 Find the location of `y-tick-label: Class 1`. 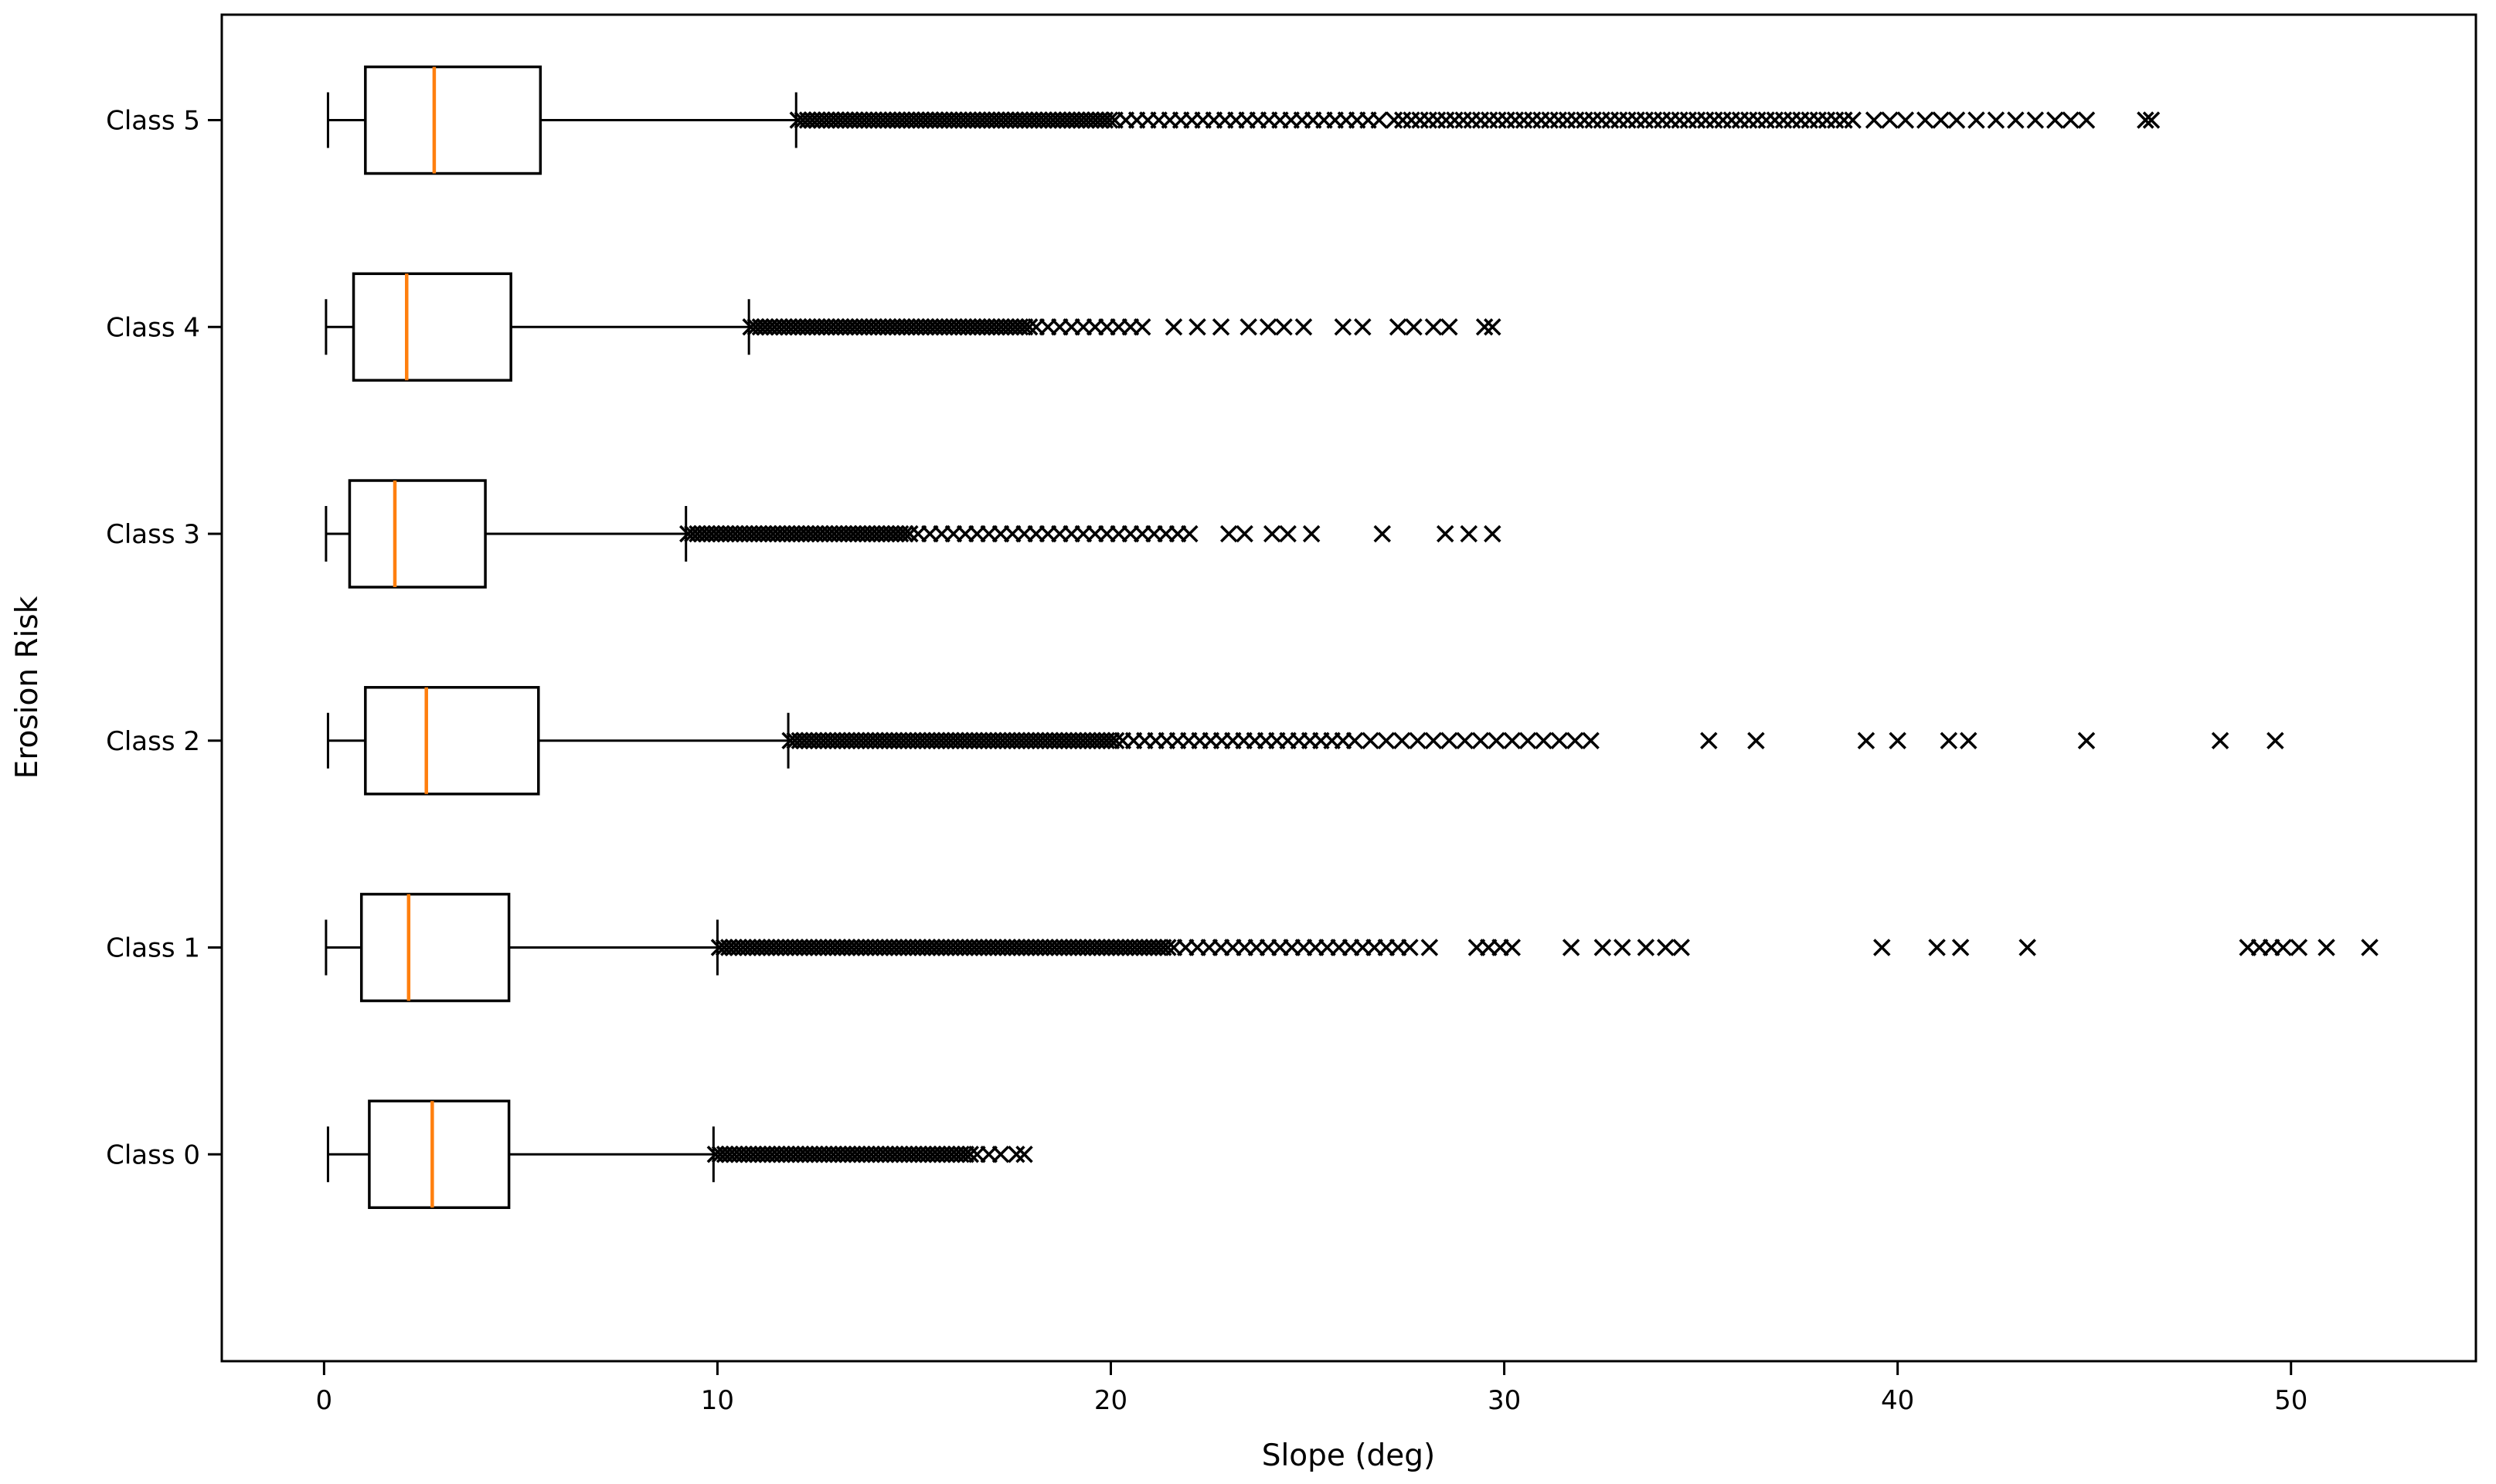

y-tick-label: Class 1 is located at coordinates (153, 949).